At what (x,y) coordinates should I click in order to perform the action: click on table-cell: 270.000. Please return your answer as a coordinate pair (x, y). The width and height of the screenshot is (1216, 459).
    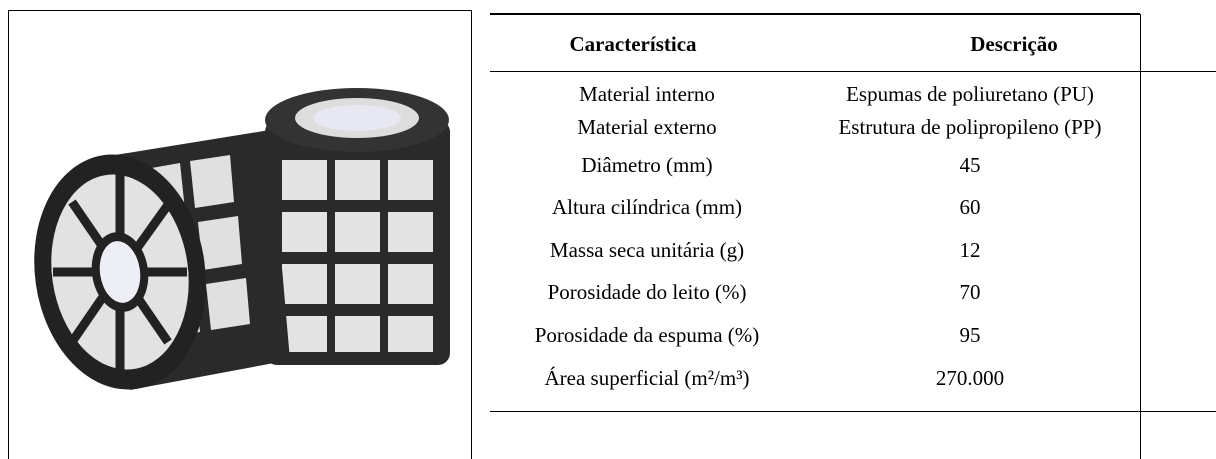
    Looking at the image, I should click on (970, 378).